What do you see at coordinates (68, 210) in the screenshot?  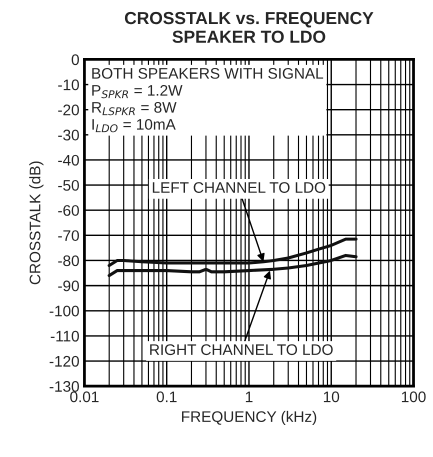 I see `y-tick-label: -60` at bounding box center [68, 210].